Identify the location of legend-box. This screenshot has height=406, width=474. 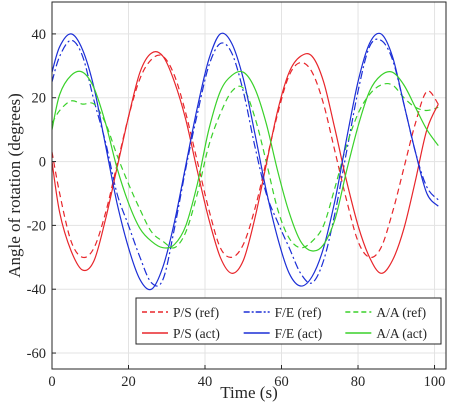
(288, 321).